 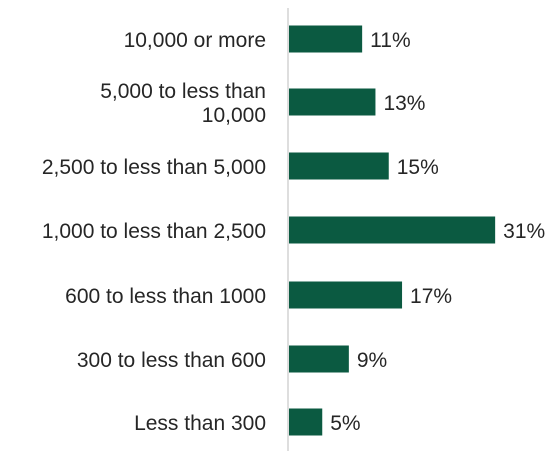 I want to click on category-label: 1,000 to less than 2,500, so click(x=154, y=231).